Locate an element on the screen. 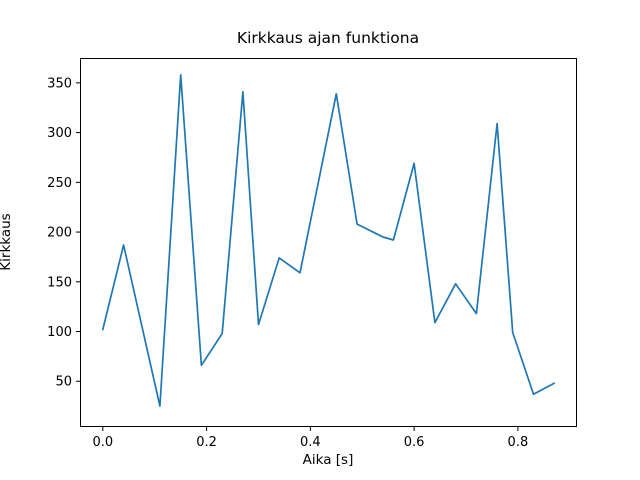  y-tick-label: 50 is located at coordinates (63, 382).